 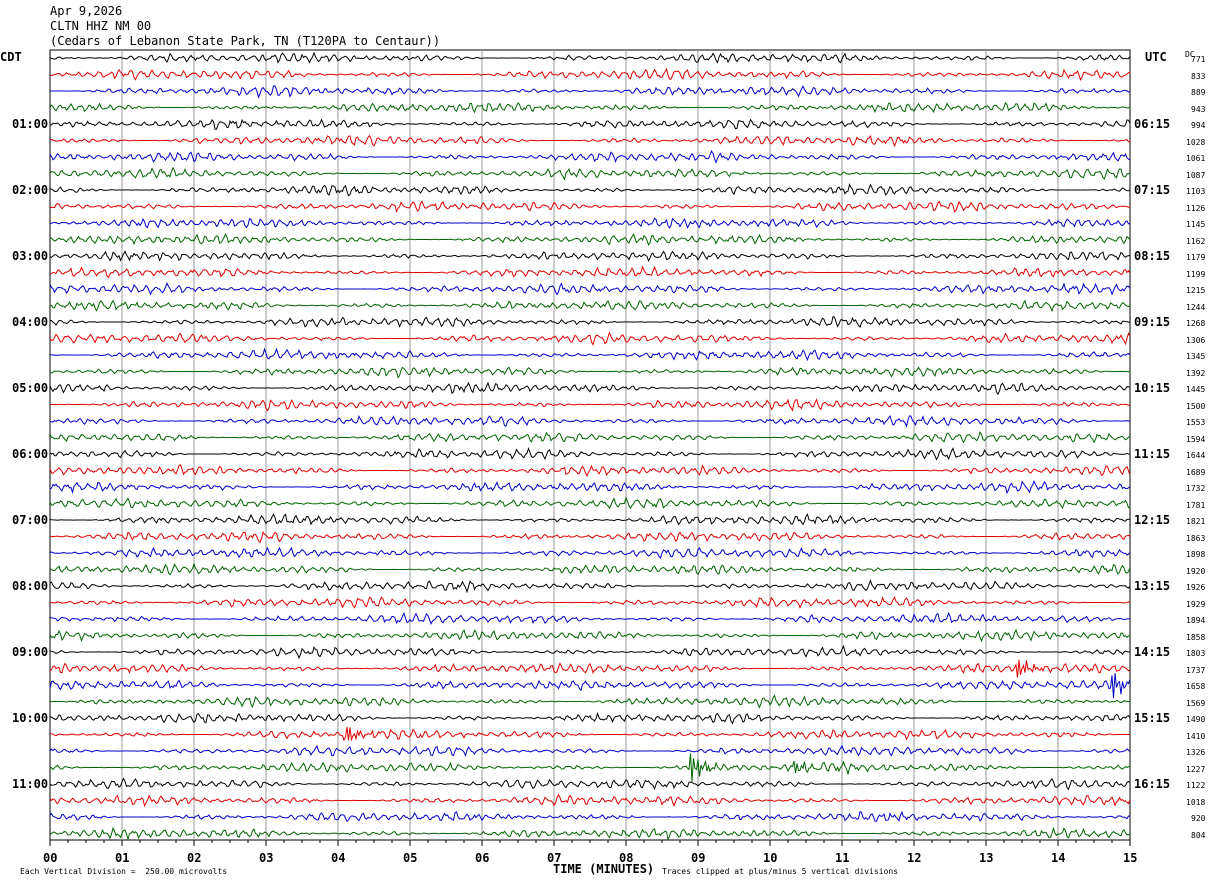 I want to click on dc-header-label: DC, so click(x=1190, y=54).